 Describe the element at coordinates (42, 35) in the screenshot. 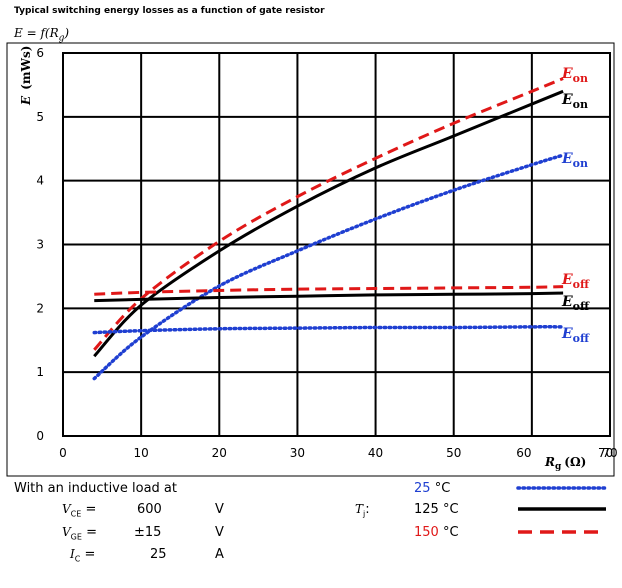

I see `function-label: E = f(Rg)` at that location.